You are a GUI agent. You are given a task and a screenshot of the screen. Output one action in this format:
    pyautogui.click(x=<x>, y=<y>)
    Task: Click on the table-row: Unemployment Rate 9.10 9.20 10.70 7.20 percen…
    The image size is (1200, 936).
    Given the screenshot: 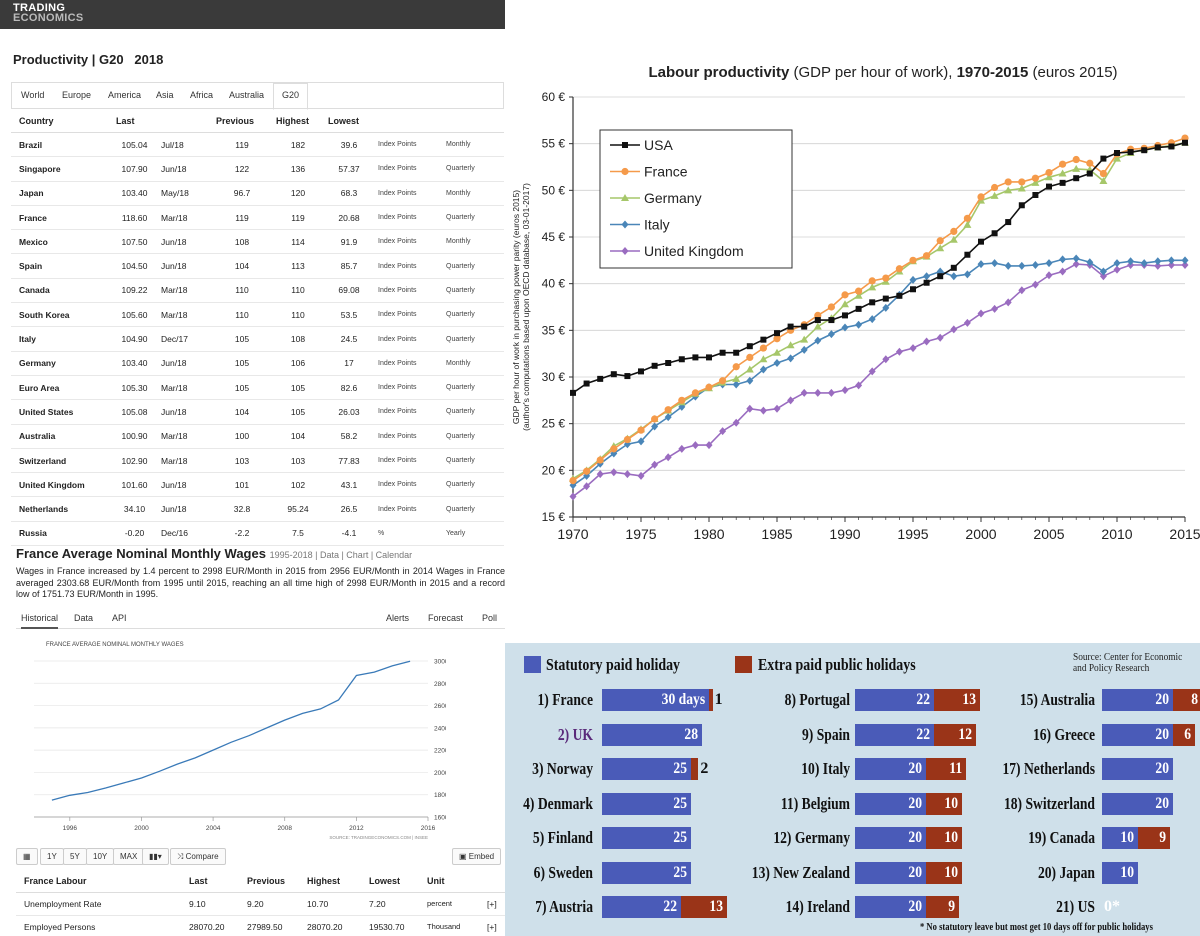 What is the action you would take?
    pyautogui.click(x=260, y=904)
    